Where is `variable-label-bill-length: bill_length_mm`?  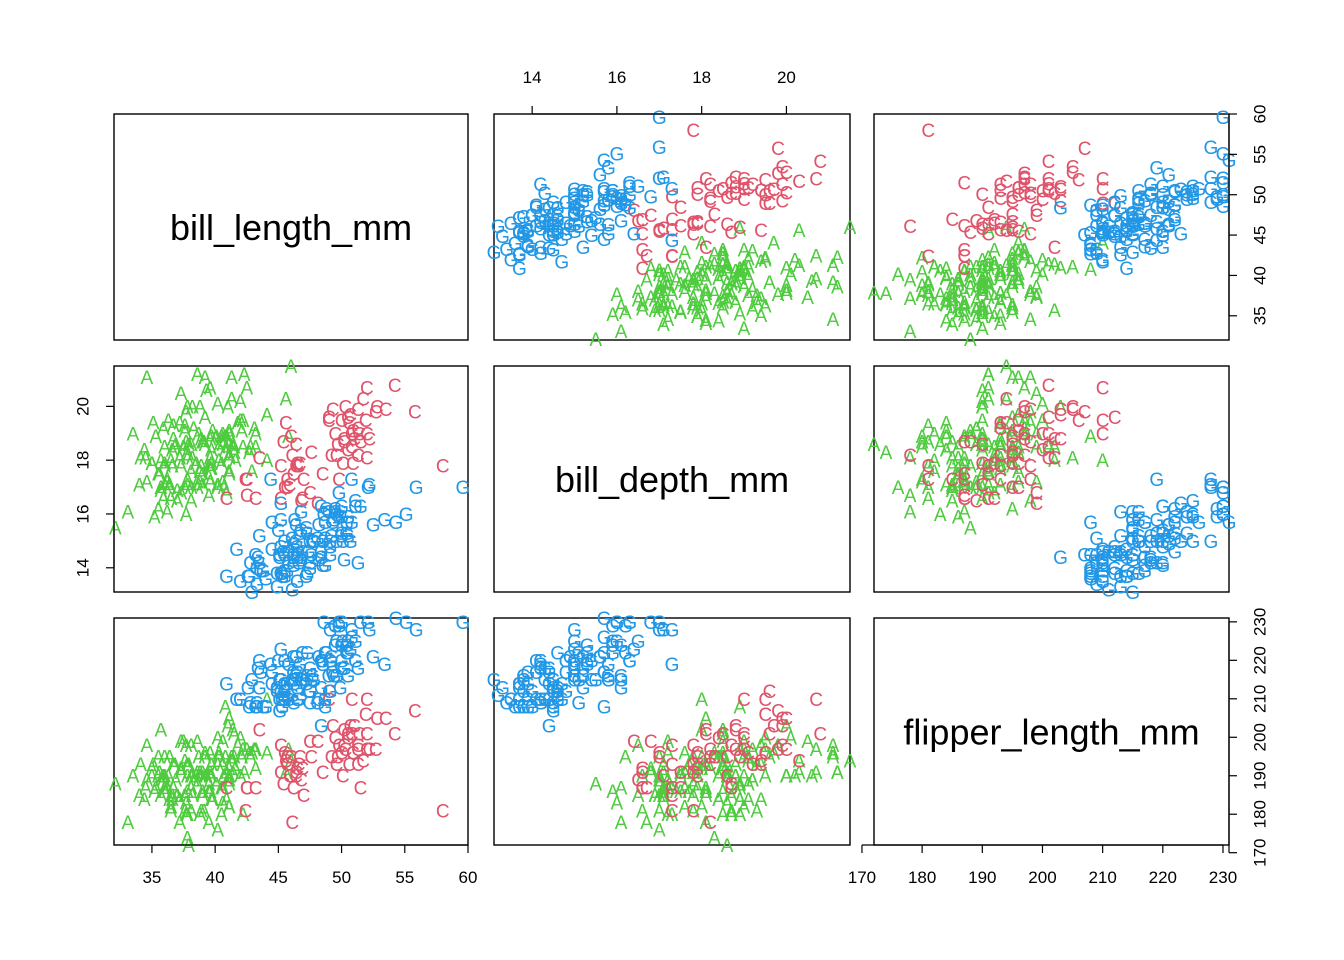
variable-label-bill-length: bill_length_mm is located at coordinates (291, 227).